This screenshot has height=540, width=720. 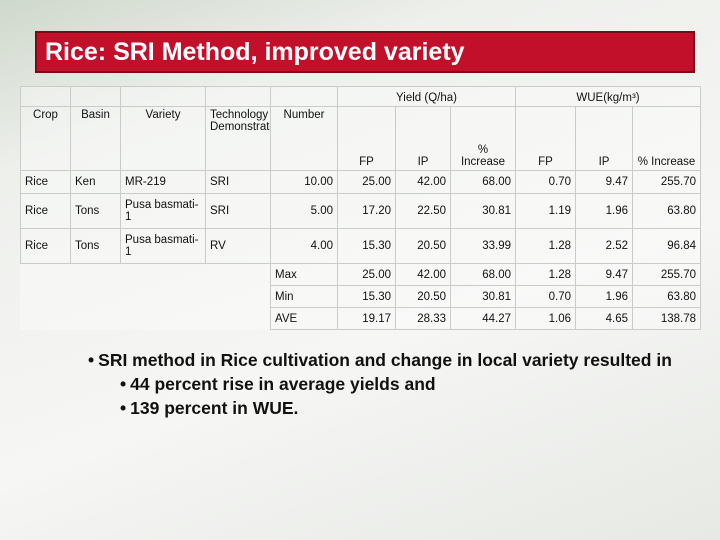 I want to click on summary-label: AVE, so click(x=304, y=318).